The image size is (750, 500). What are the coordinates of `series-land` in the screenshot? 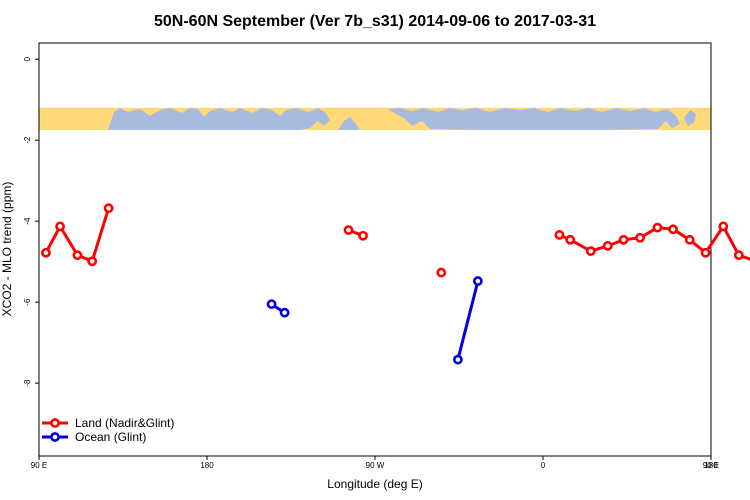 It's located at (395, 240).